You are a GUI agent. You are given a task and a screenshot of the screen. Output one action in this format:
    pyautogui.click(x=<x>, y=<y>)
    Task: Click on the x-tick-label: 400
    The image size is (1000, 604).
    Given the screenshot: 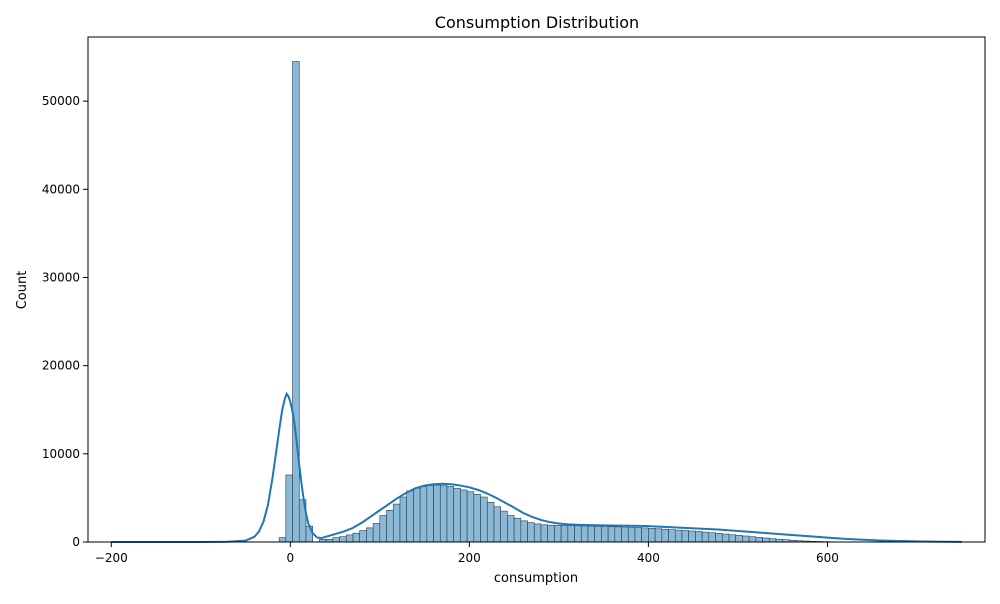 What is the action you would take?
    pyautogui.click(x=648, y=558)
    